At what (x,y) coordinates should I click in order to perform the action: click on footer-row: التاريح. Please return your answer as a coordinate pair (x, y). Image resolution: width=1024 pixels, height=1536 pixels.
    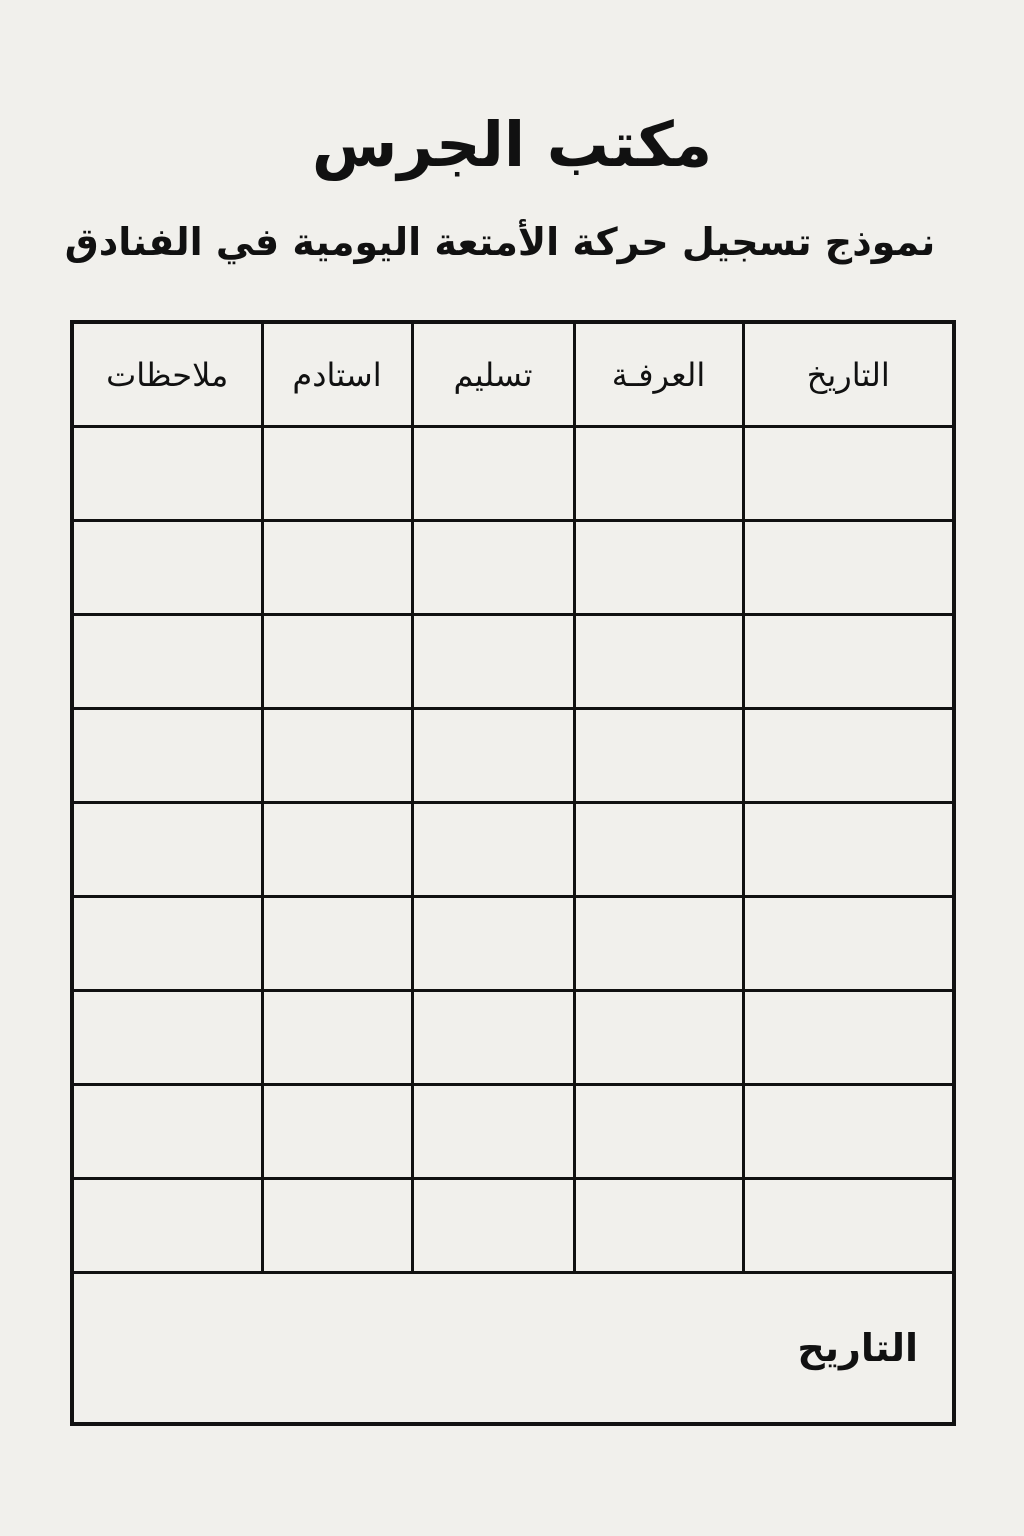
    Looking at the image, I should click on (513, 1348).